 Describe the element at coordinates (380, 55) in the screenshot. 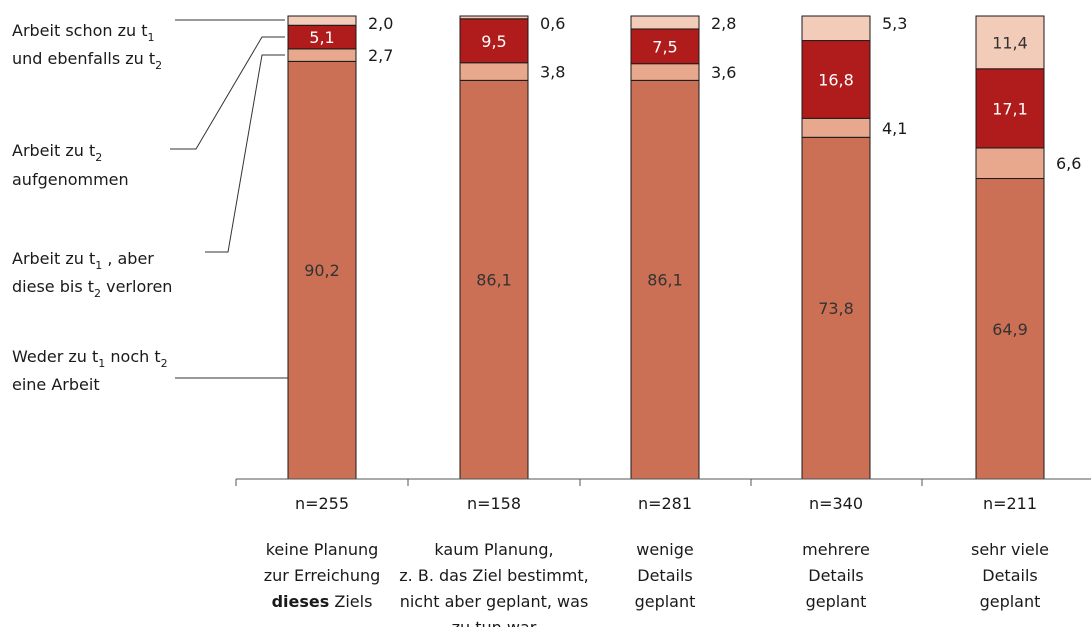

I see `value-label-verloren: 2,7` at that location.